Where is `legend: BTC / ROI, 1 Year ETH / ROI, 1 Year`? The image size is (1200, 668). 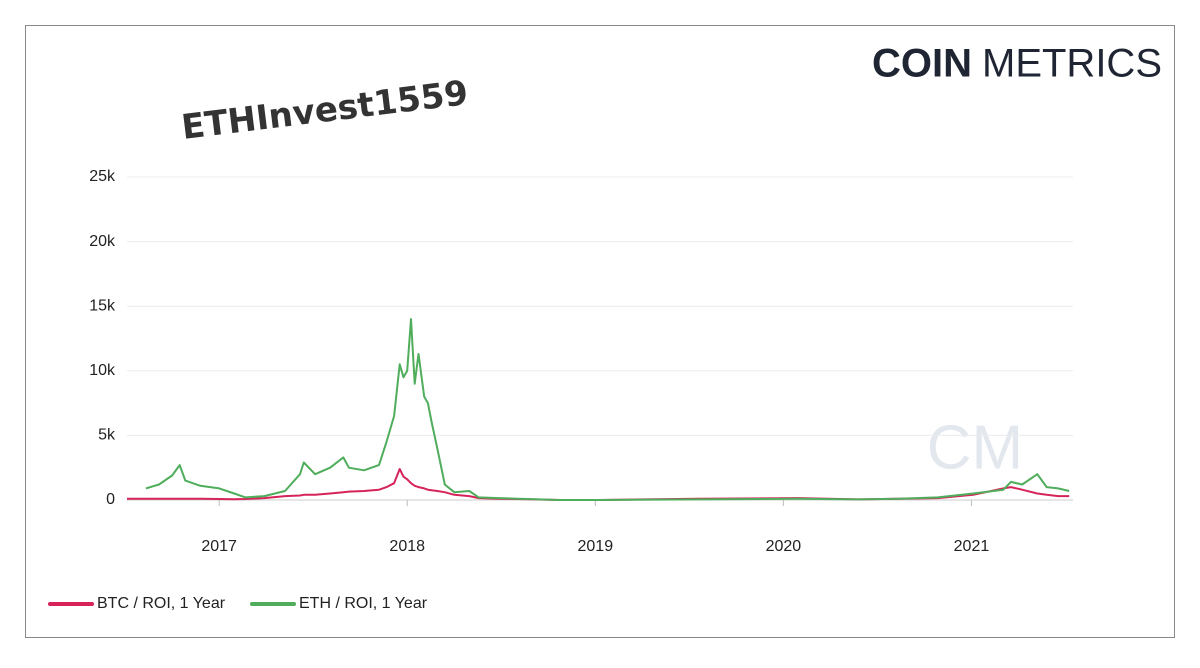
legend: BTC / ROI, 1 Year ETH / ROI, 1 Year is located at coordinates (238, 603).